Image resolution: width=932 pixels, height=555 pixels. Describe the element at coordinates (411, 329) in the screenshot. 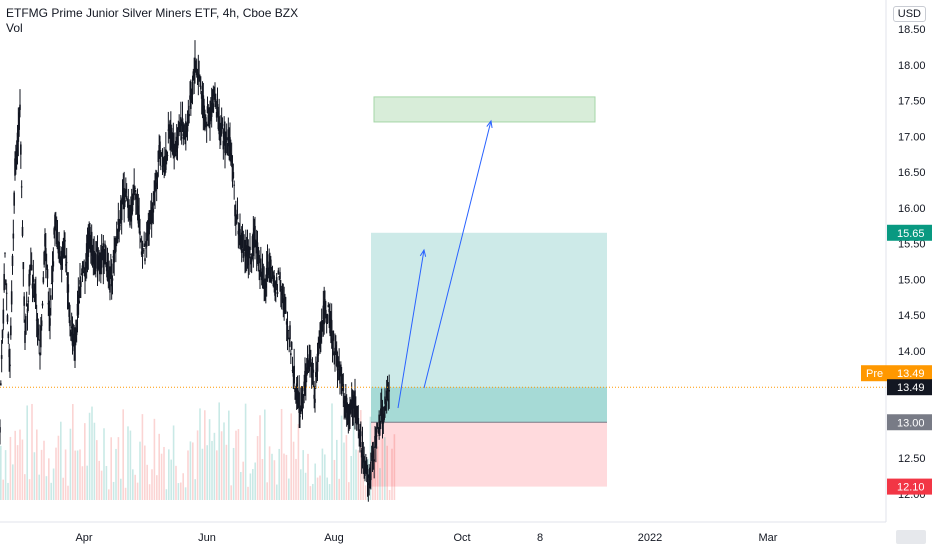

I see `arrow-short` at that location.